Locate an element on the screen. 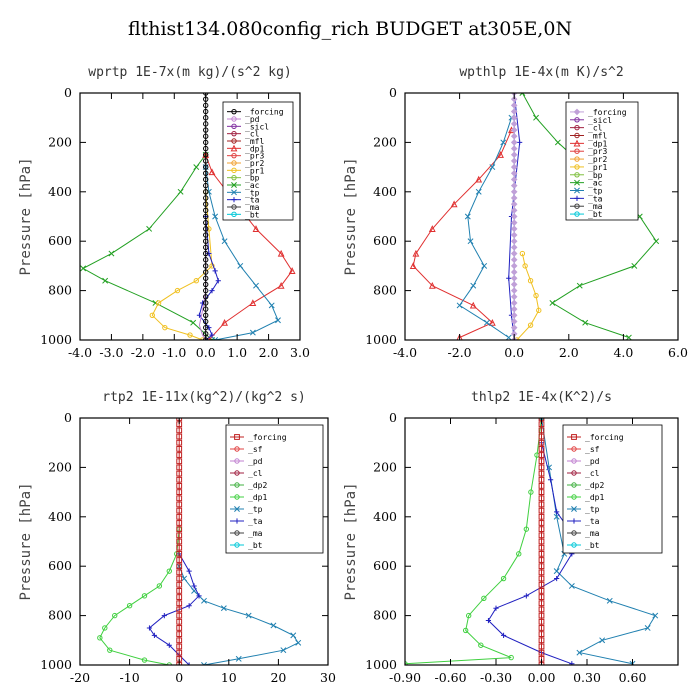 The image size is (700, 700). x-tick-label: 0.60 is located at coordinates (633, 677).